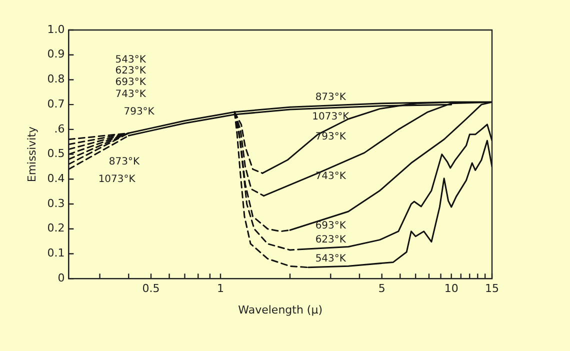 The image size is (570, 351). I want to click on y-tick-label: 0.3, so click(56, 203).